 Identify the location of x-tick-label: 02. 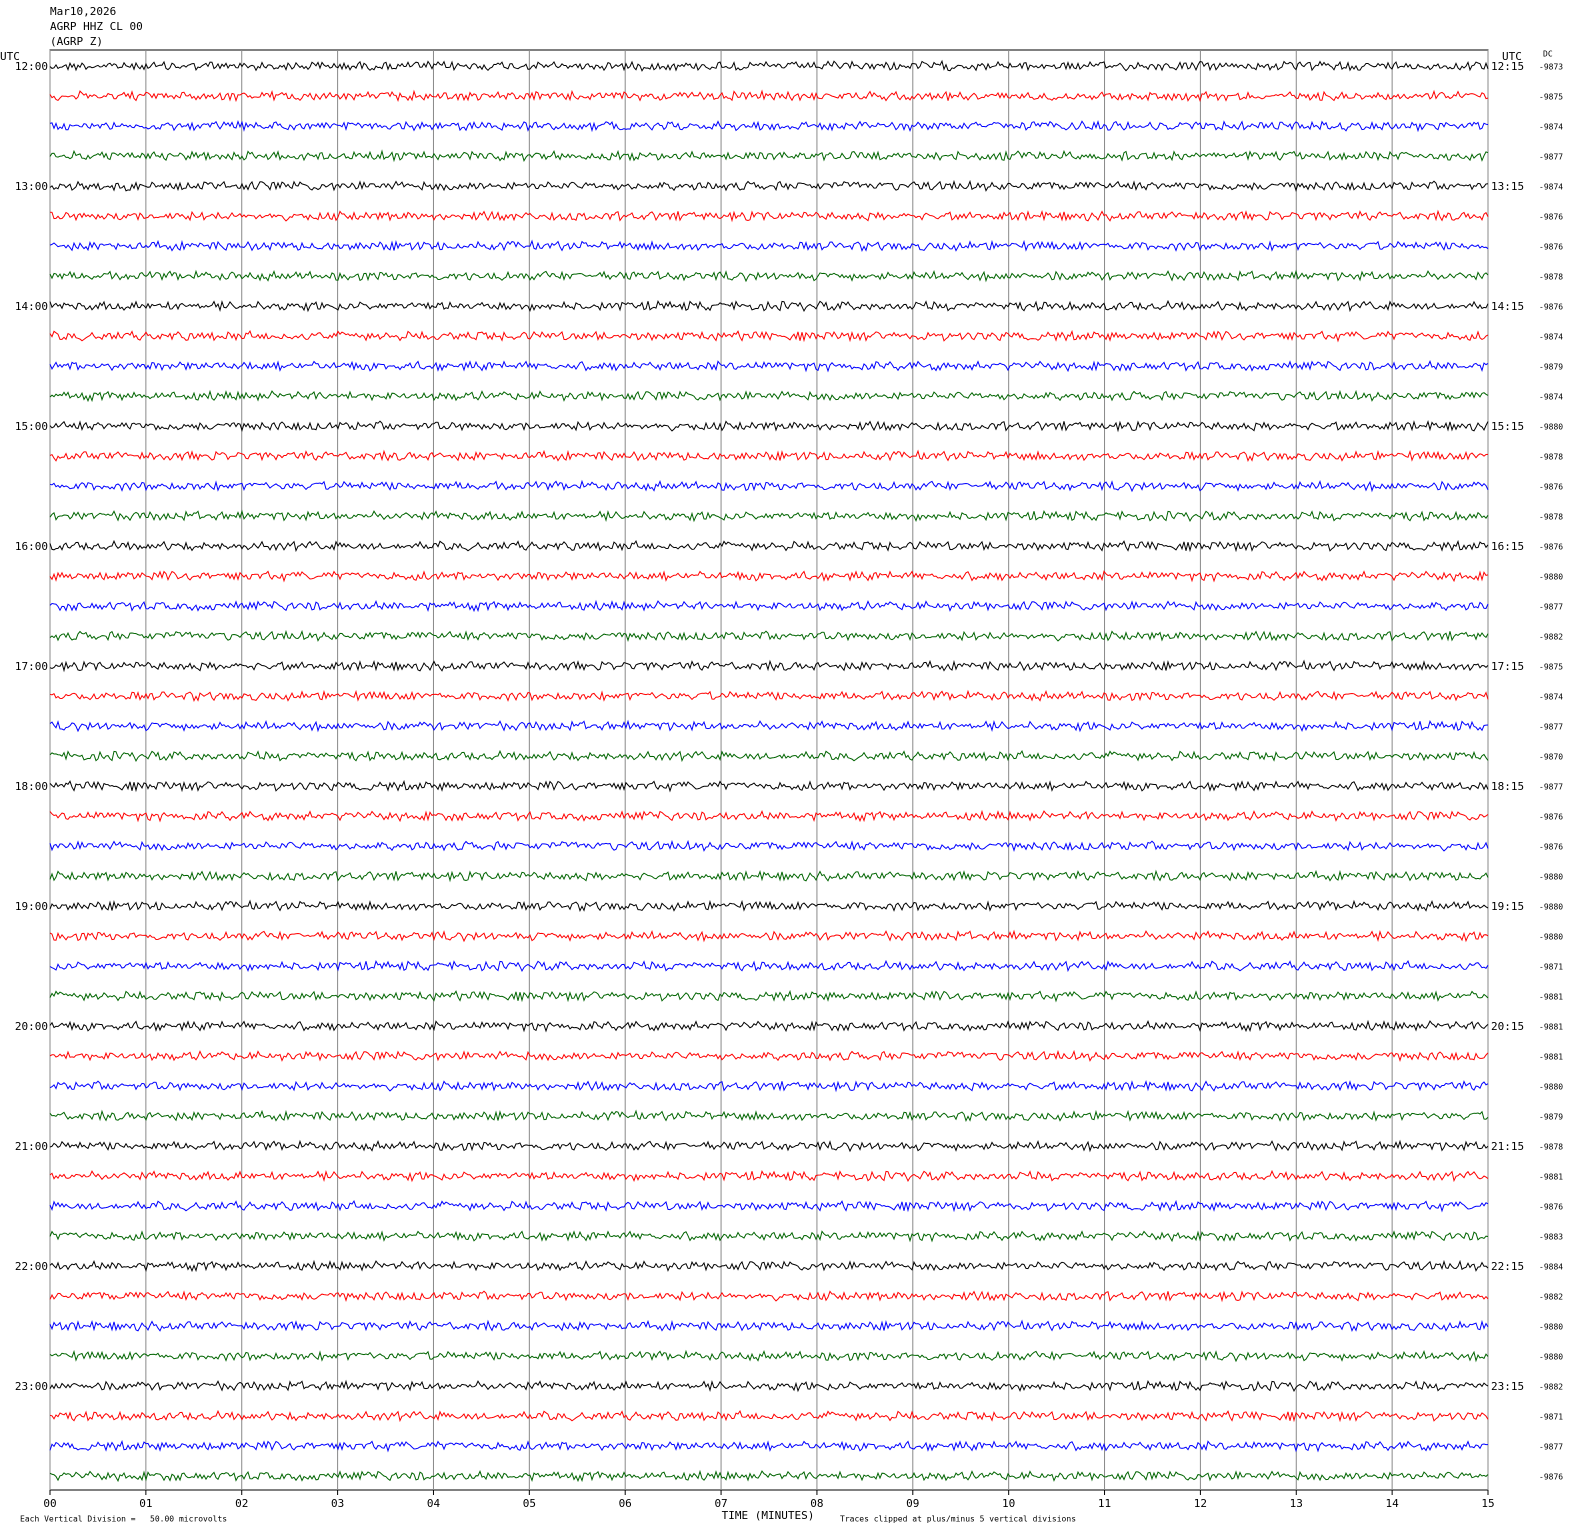
(241, 1503).